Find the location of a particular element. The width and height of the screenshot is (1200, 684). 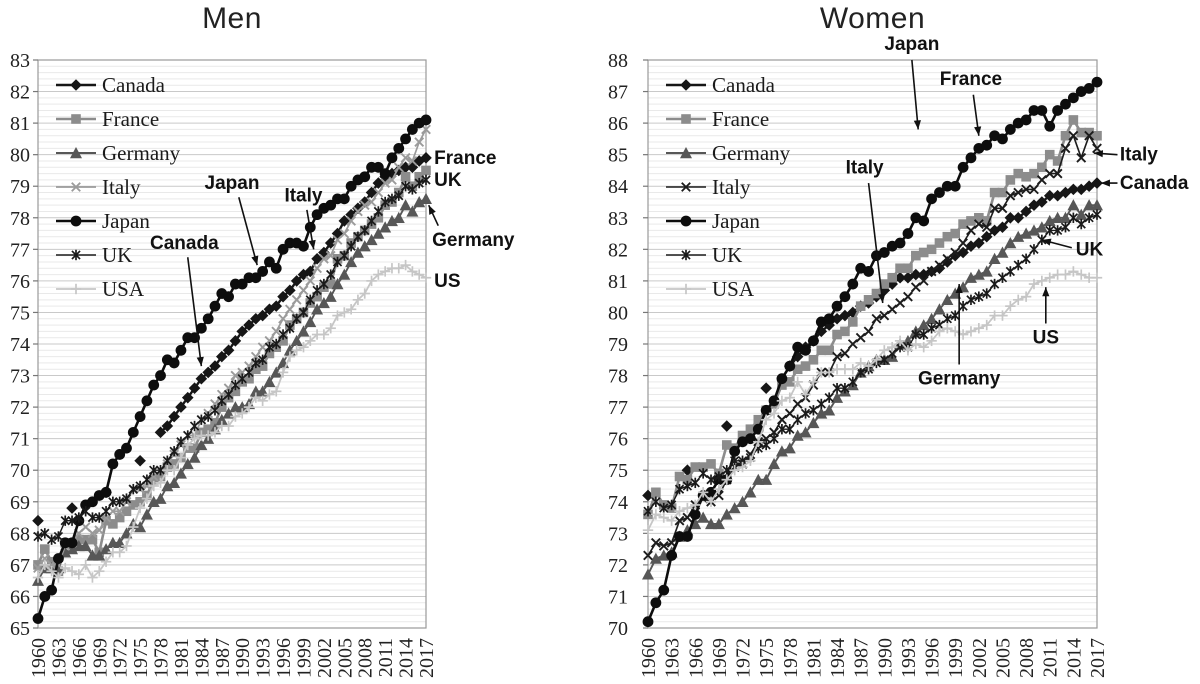

legend-item-usa: USA is located at coordinates (100, 289).